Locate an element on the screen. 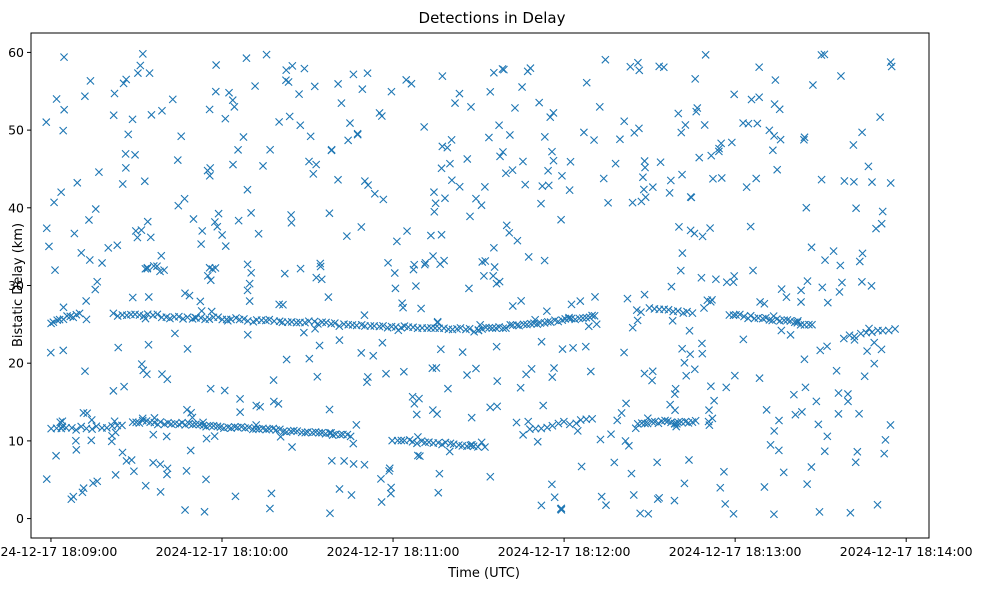 This screenshot has width=987, height=590. chart-title: Detections in Delay is located at coordinates (492, 18).